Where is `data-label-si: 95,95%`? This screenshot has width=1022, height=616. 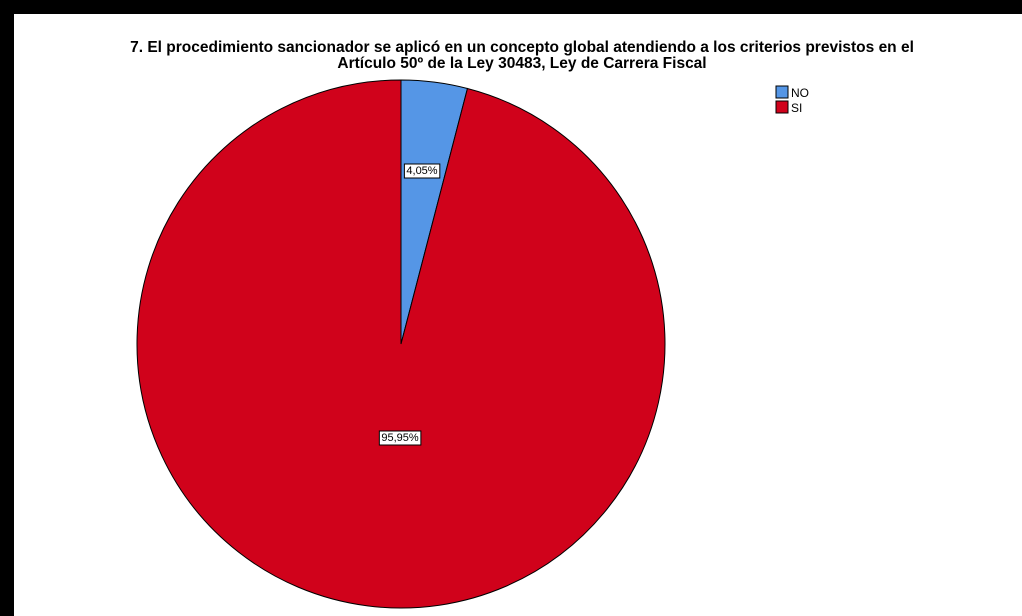 data-label-si: 95,95% is located at coordinates (400, 438).